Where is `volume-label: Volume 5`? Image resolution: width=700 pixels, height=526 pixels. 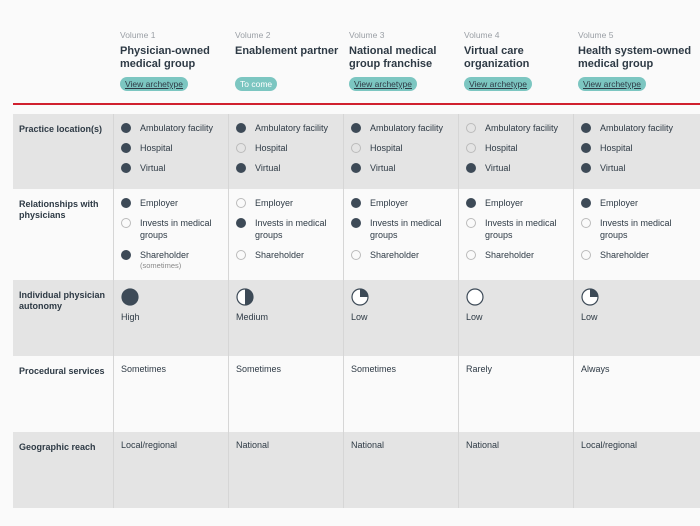 volume-label: Volume 5 is located at coordinates (596, 35).